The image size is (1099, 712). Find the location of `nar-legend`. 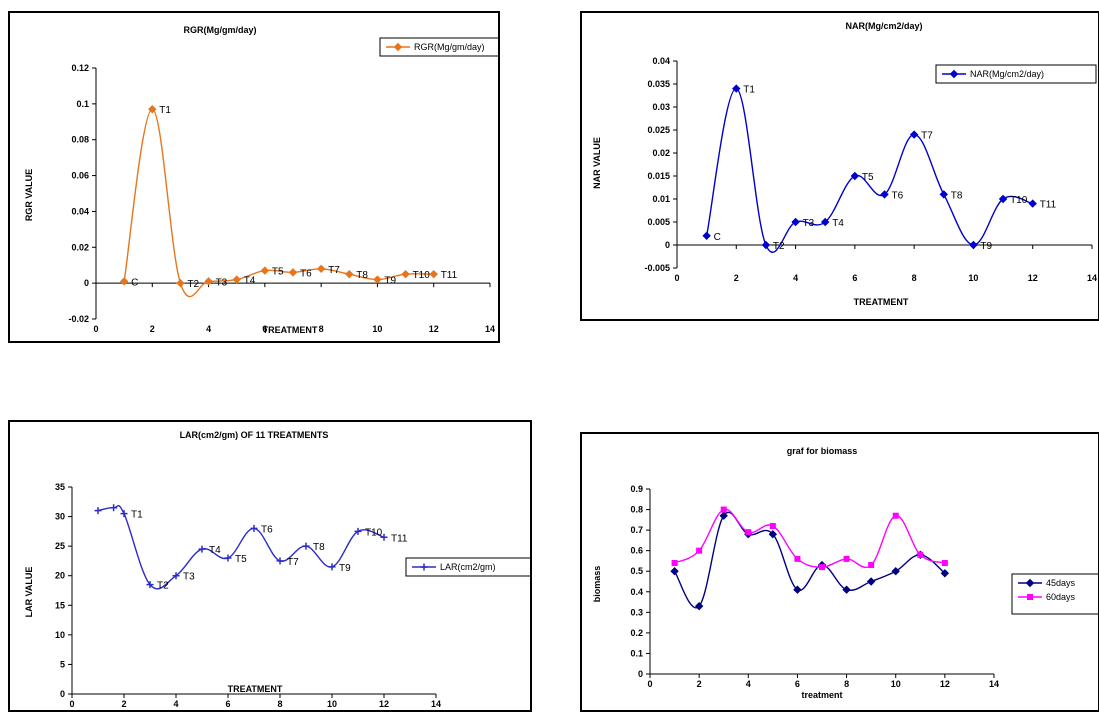

nar-legend is located at coordinates (1016, 74).